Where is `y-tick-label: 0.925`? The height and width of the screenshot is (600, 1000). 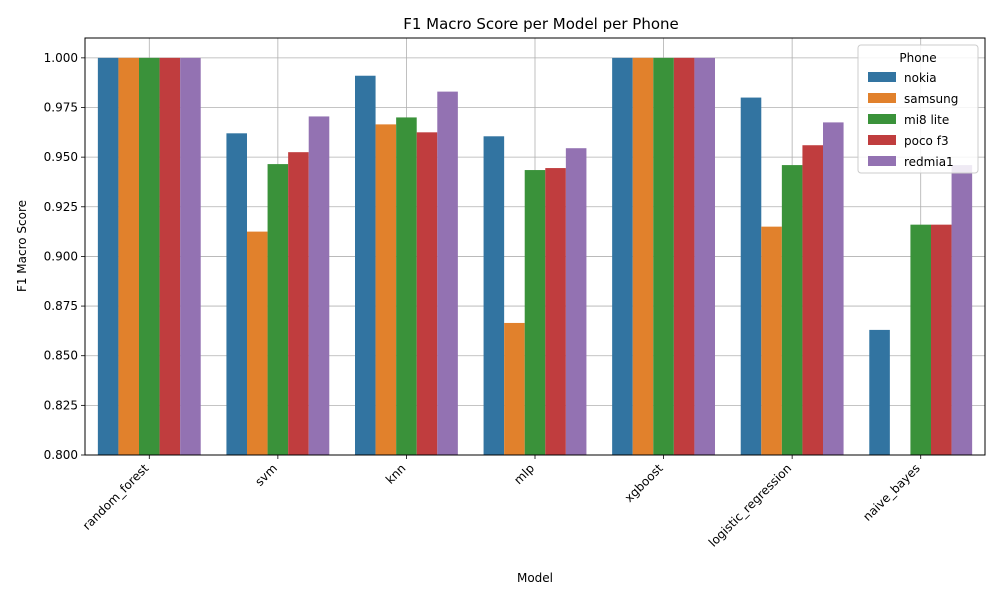 y-tick-label: 0.925 is located at coordinates (61, 207).